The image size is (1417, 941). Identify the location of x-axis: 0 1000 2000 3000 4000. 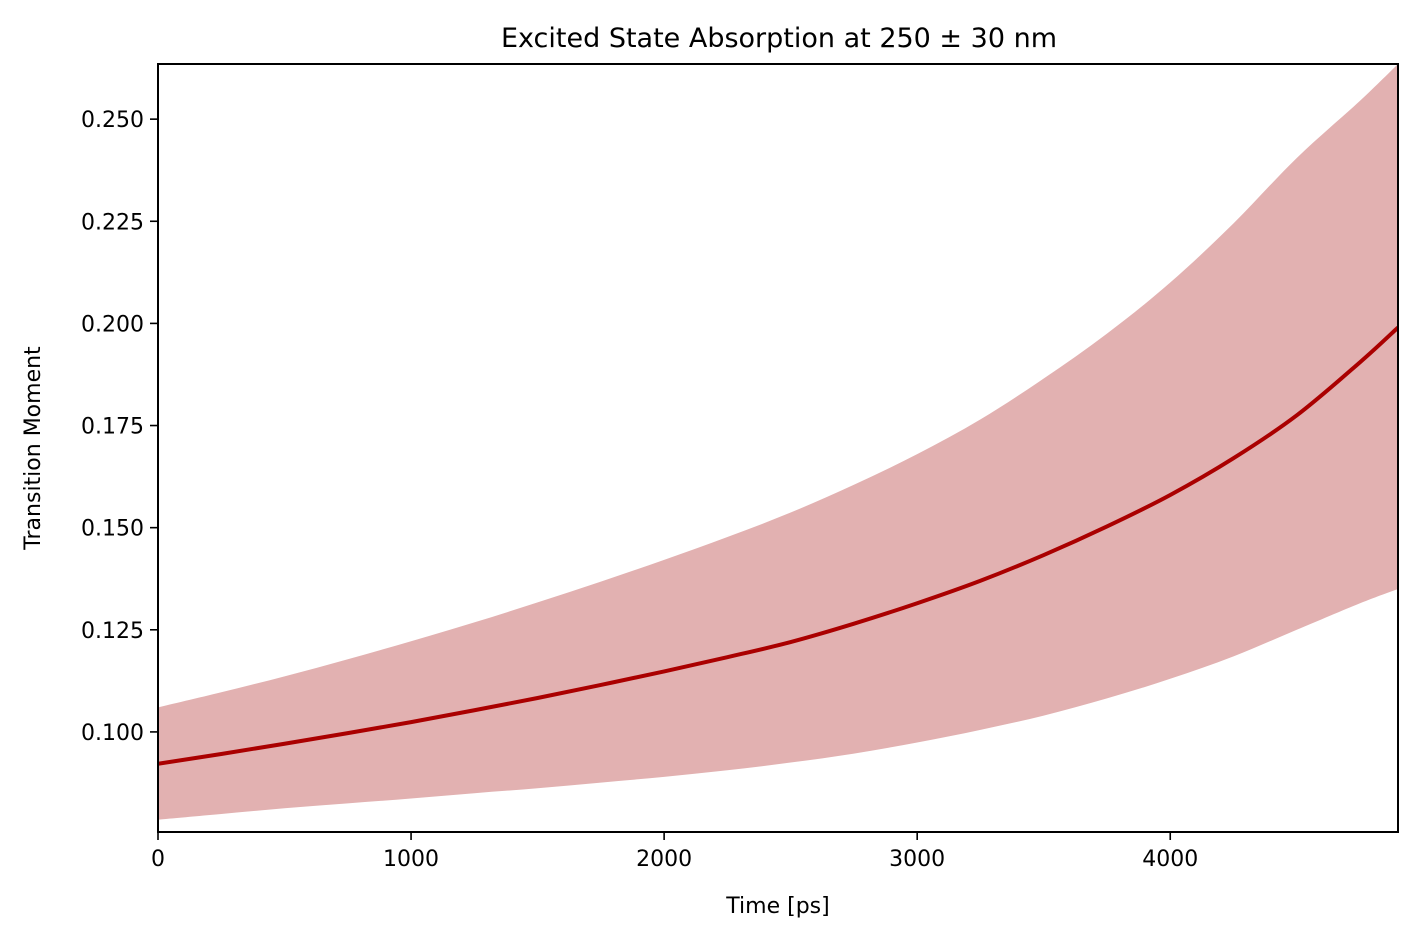
(674, 852).